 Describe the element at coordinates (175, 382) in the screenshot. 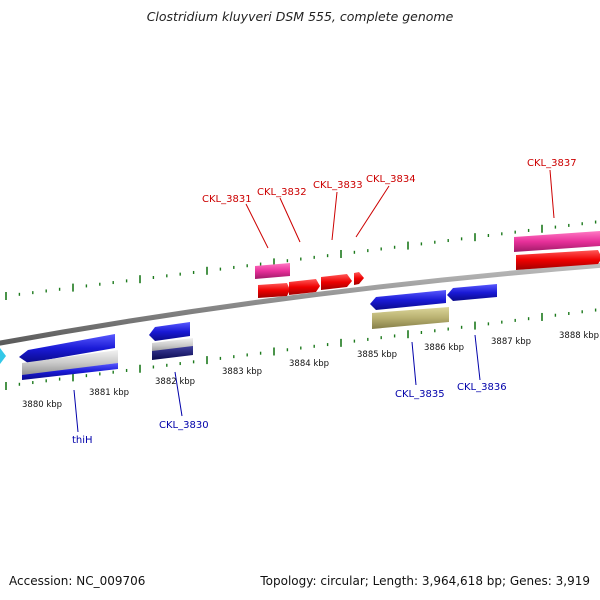

I see `scale-label-3882: 3882 kbp` at that location.